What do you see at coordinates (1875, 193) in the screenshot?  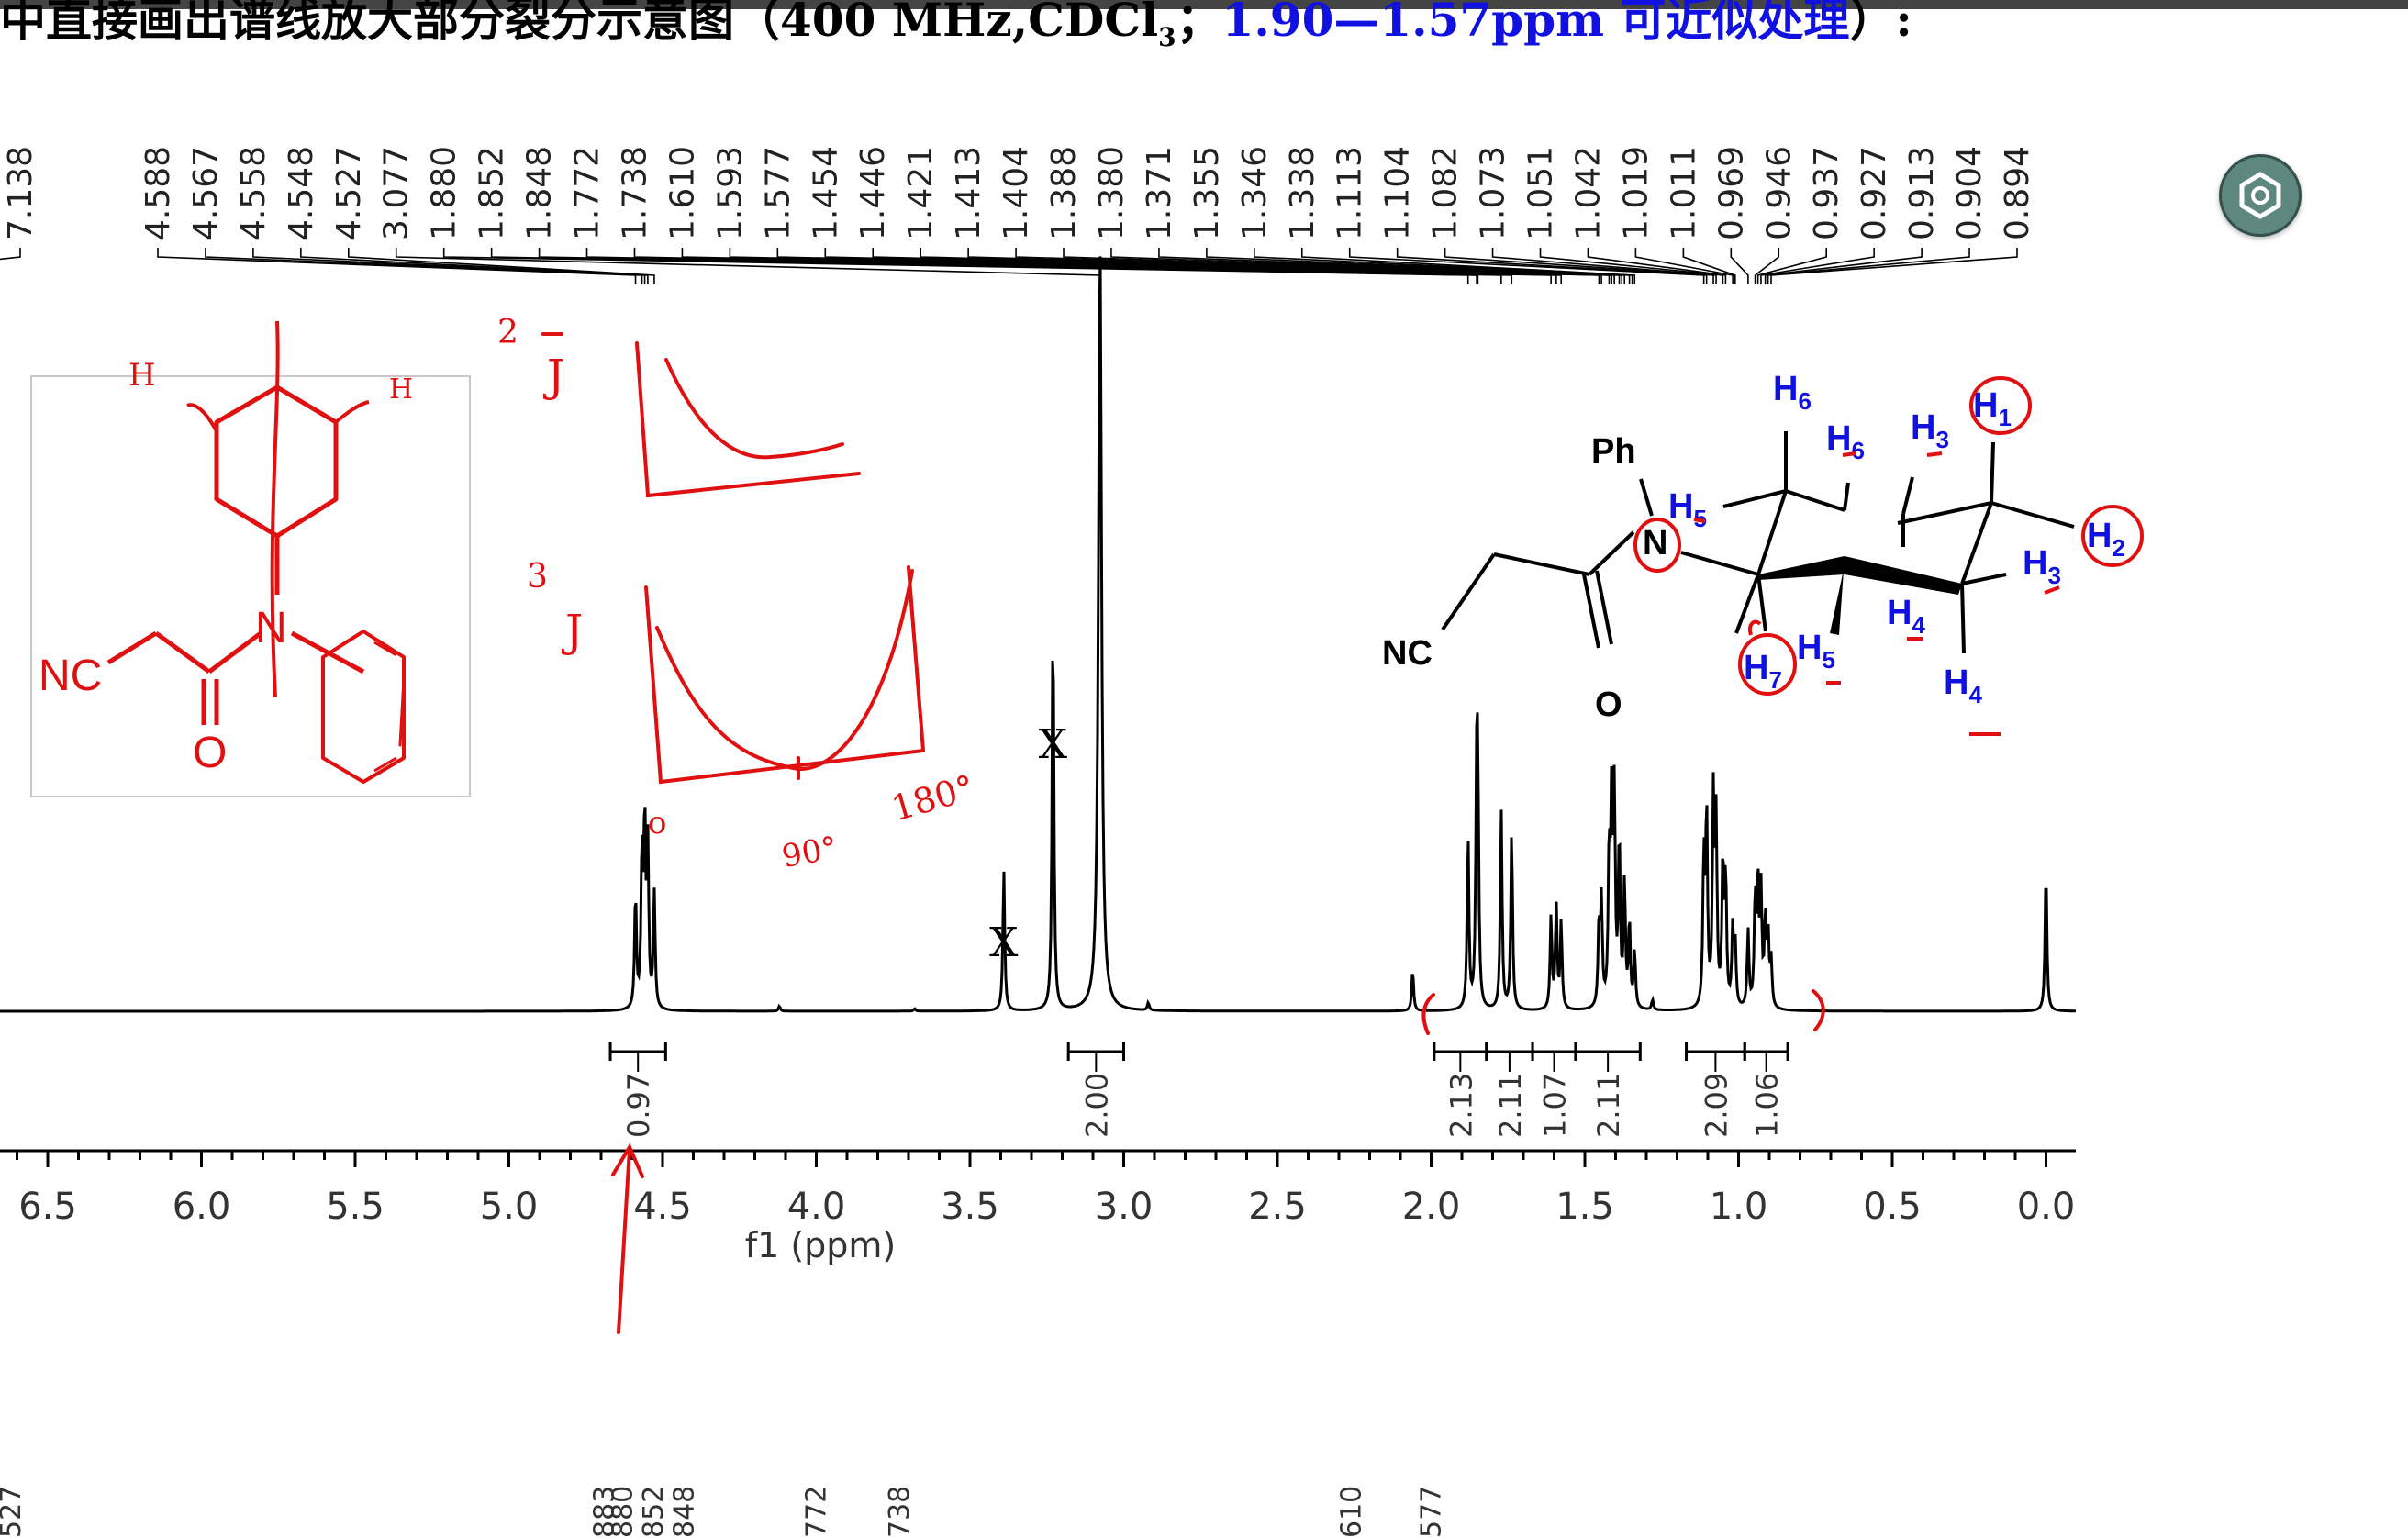 I see `peak-label: 0.927` at bounding box center [1875, 193].